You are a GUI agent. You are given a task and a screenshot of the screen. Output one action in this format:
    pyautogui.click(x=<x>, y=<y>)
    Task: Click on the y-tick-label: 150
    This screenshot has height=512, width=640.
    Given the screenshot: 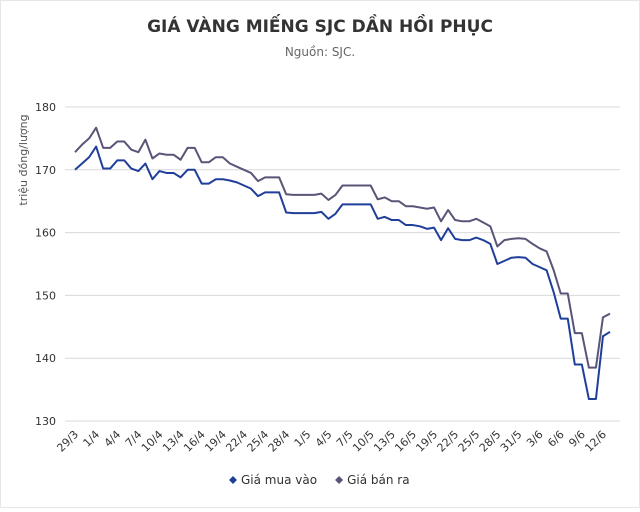 What is the action you would take?
    pyautogui.click(x=45, y=295)
    